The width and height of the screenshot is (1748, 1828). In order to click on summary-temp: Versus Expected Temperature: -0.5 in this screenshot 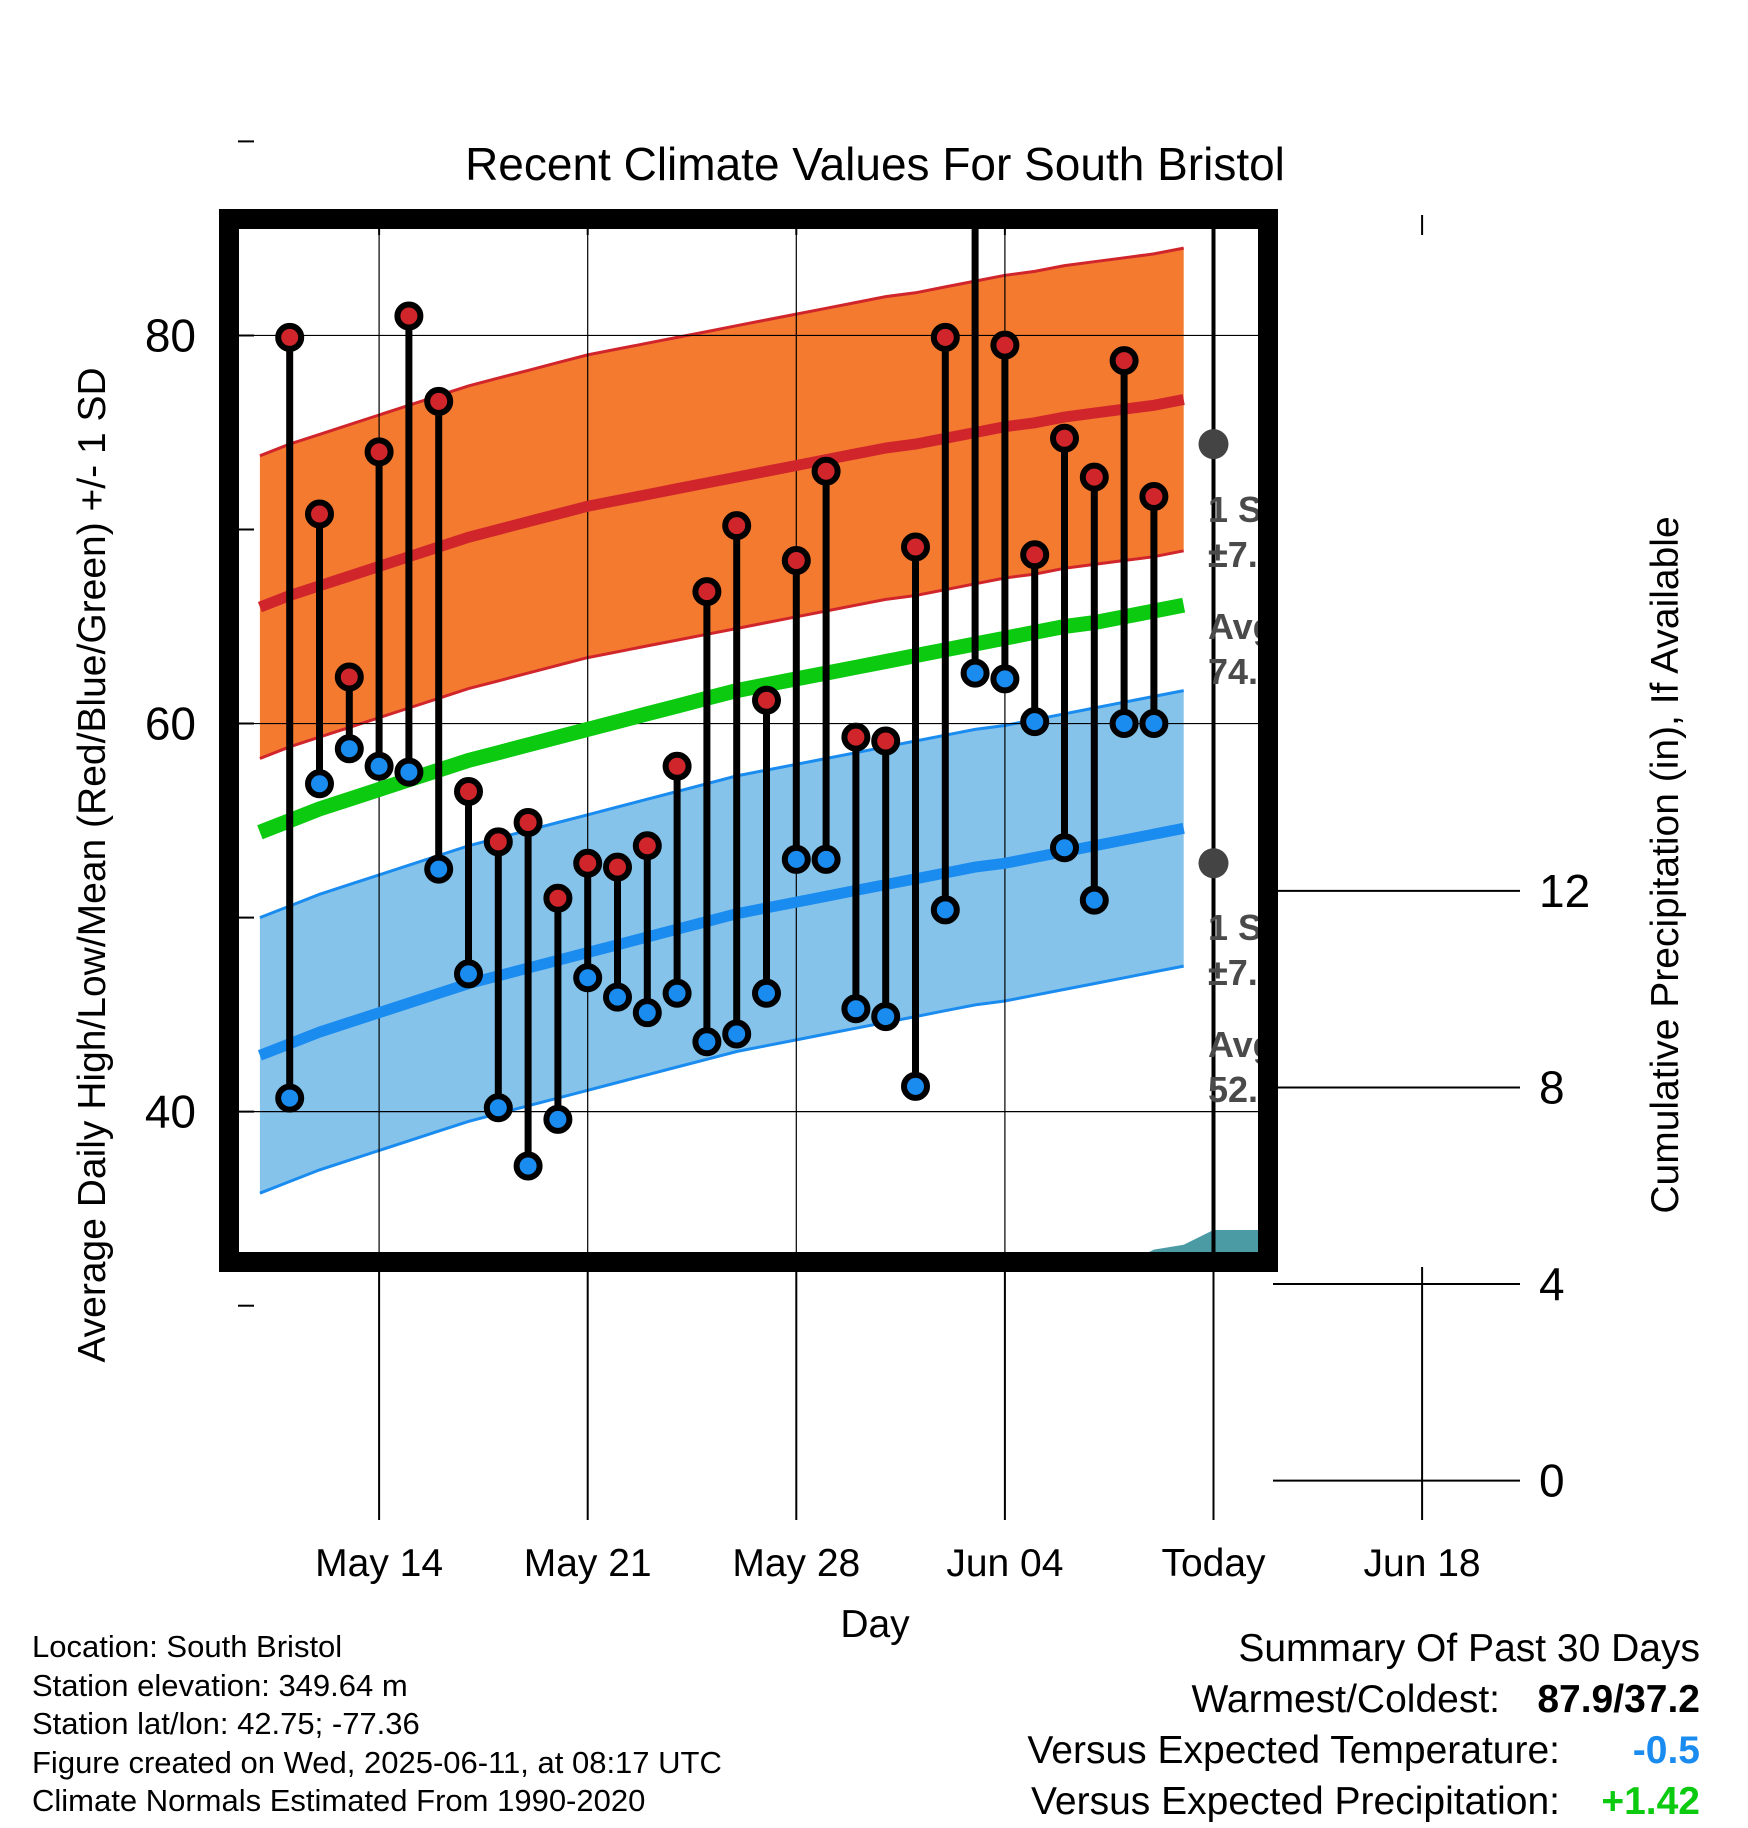, I will do `click(1363, 1750)`.